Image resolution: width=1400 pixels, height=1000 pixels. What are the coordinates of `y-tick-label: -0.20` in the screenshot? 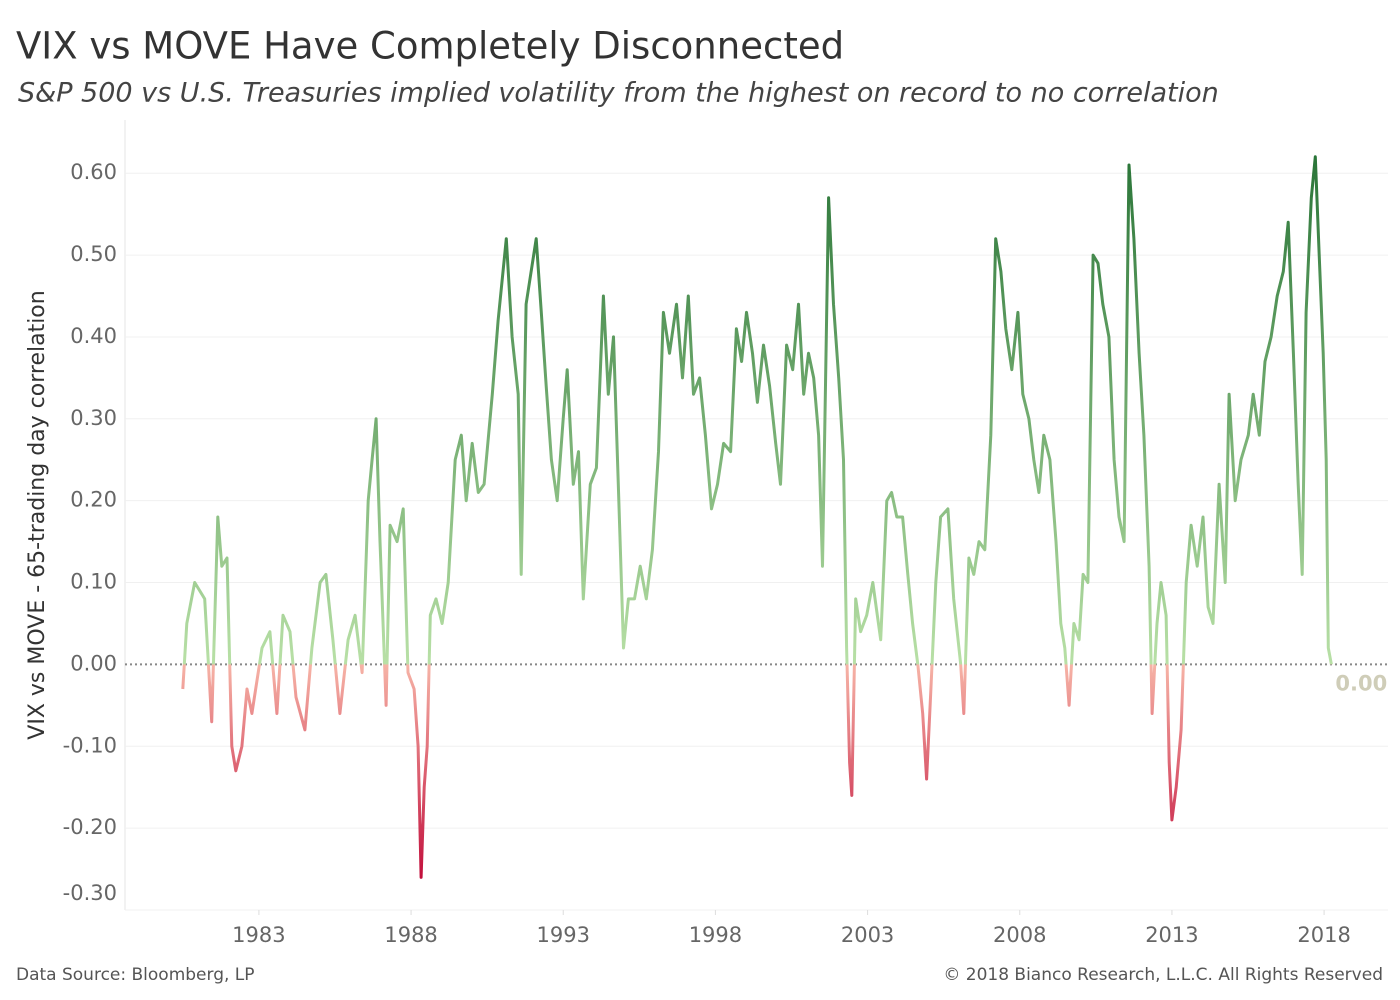 It's located at (90, 827).